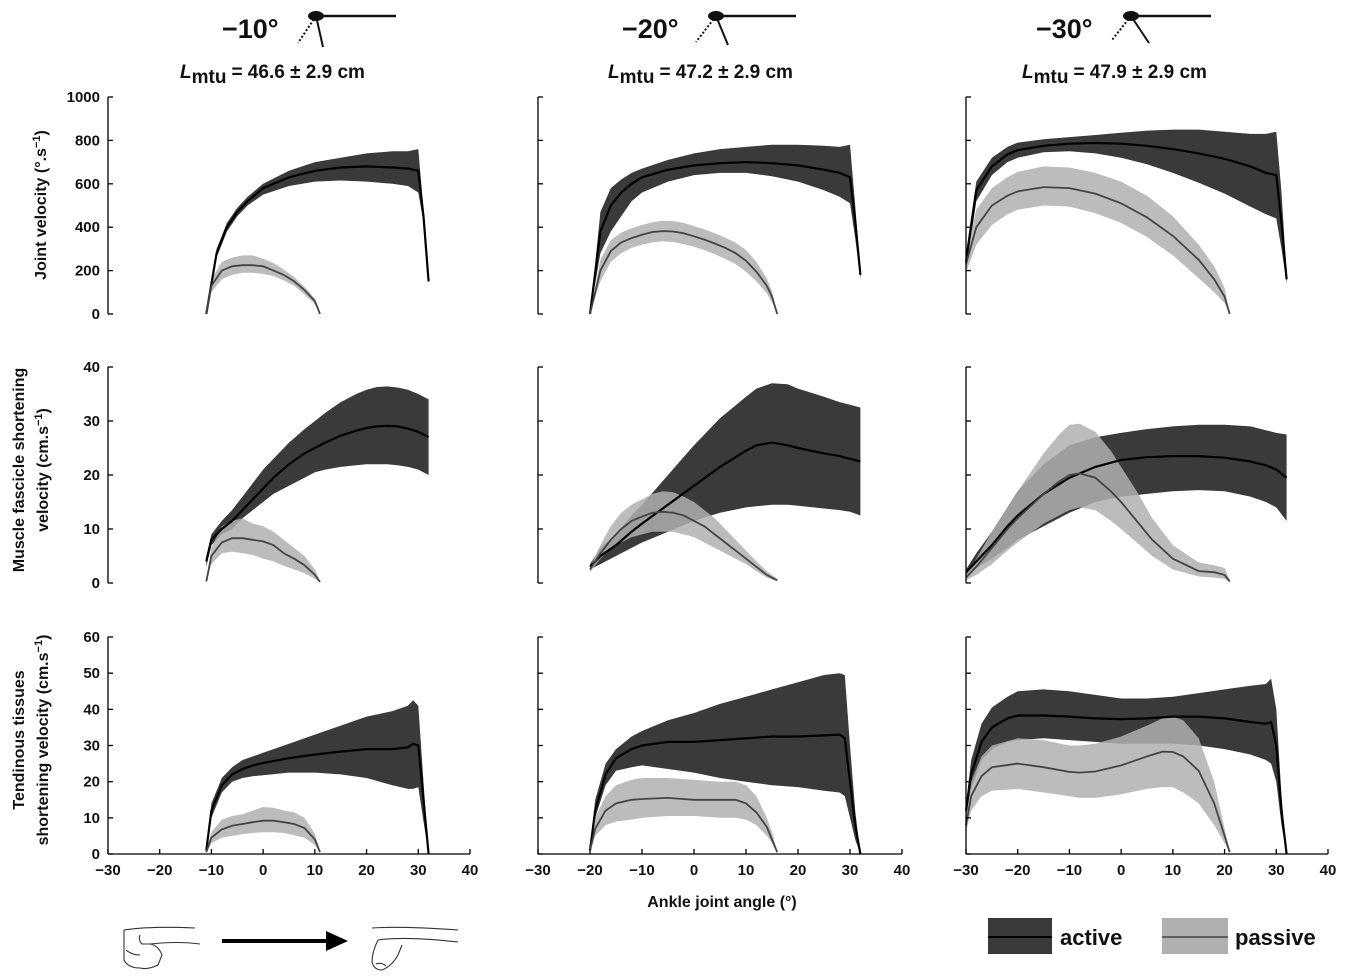 Image resolution: width=1354 pixels, height=976 pixels. I want to click on panel-r1-c0: 0 10 20 30 40, so click(256, 475).